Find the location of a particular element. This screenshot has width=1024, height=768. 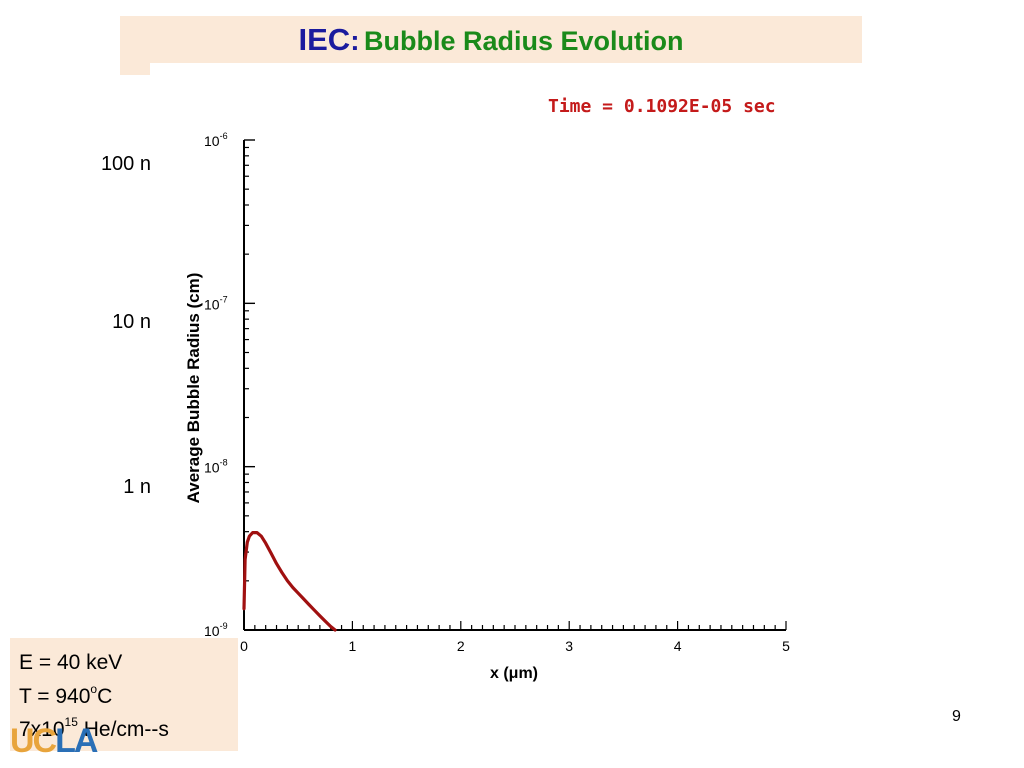

slide-title: IEC: Bubble Radius Evolution is located at coordinates (491, 40).